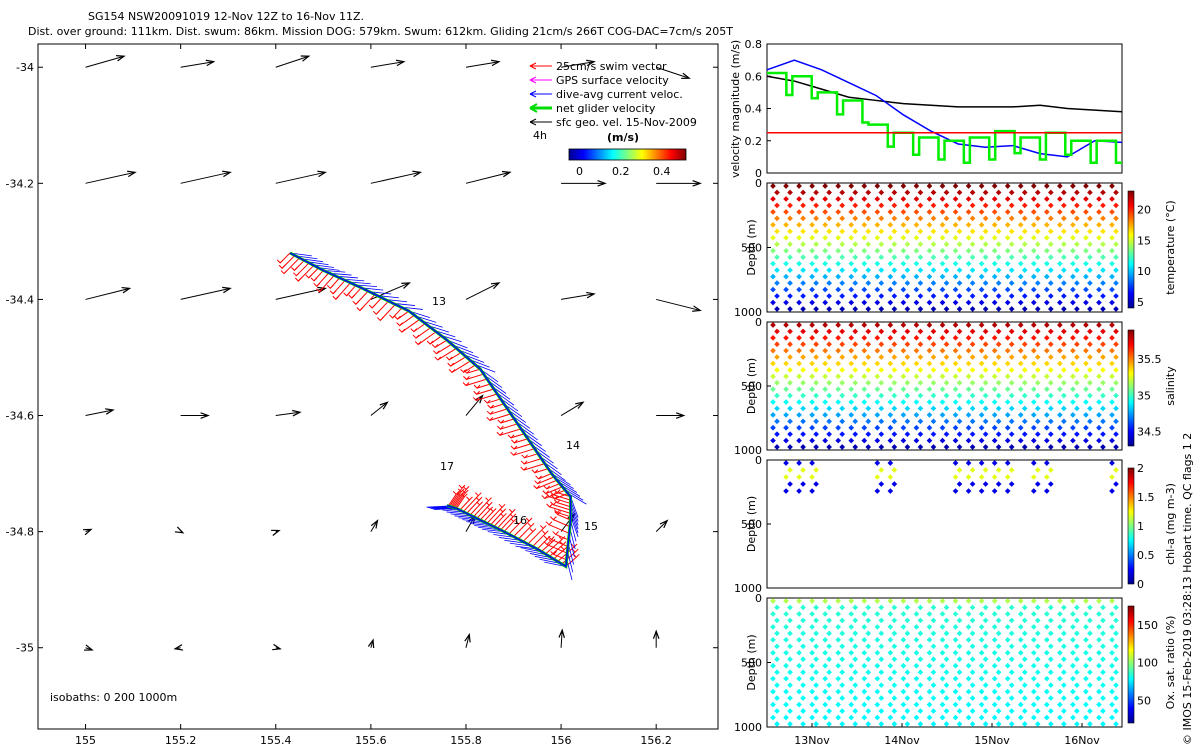 The image size is (1200, 750). What do you see at coordinates (1146, 555) in the screenshot?
I see `colorbar-tick-label: 0.5` at bounding box center [1146, 555].